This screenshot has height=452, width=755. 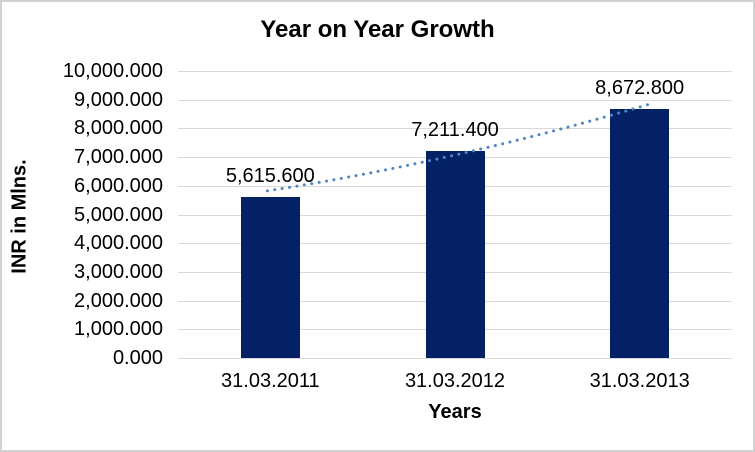 What do you see at coordinates (455, 254) in the screenshot?
I see `bar-31.03.2012` at bounding box center [455, 254].